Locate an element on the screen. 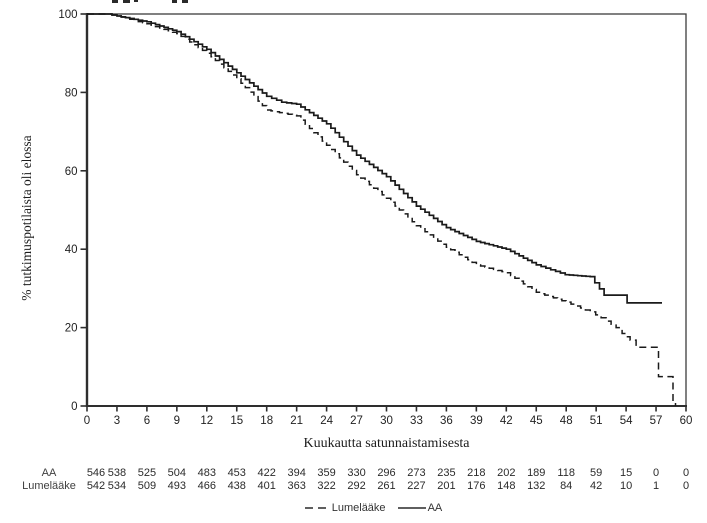 The image size is (707, 523). legend-label-lumelaake: Lumelääke is located at coordinates (358, 508).